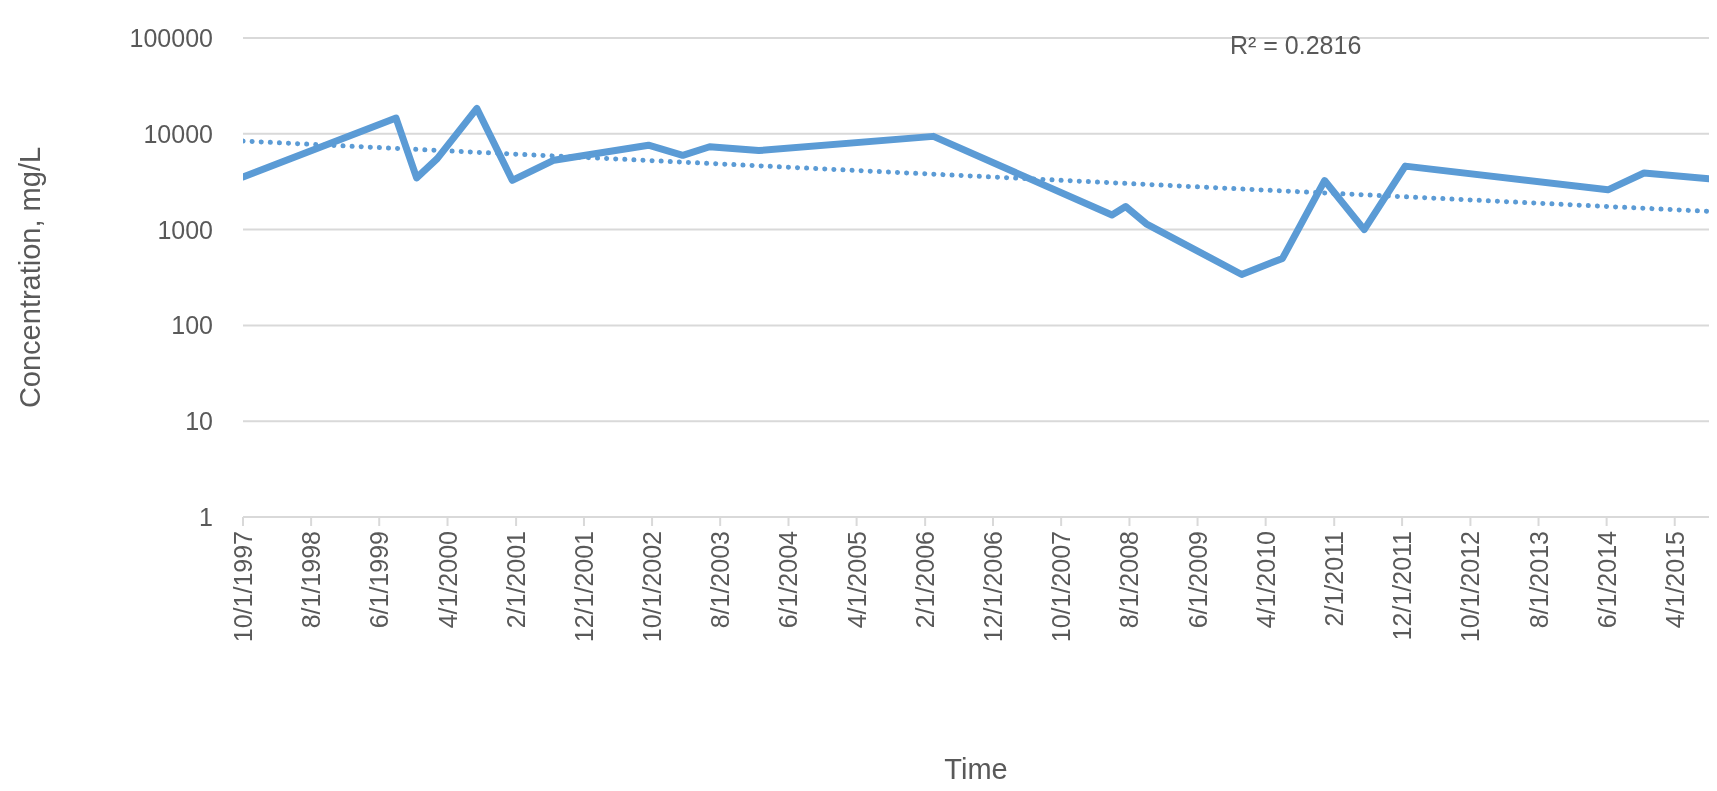 Image resolution: width=1717 pixels, height=791 pixels. Describe the element at coordinates (1470, 587) in the screenshot. I see `x-tick-label: 10/1/2012` at that location.